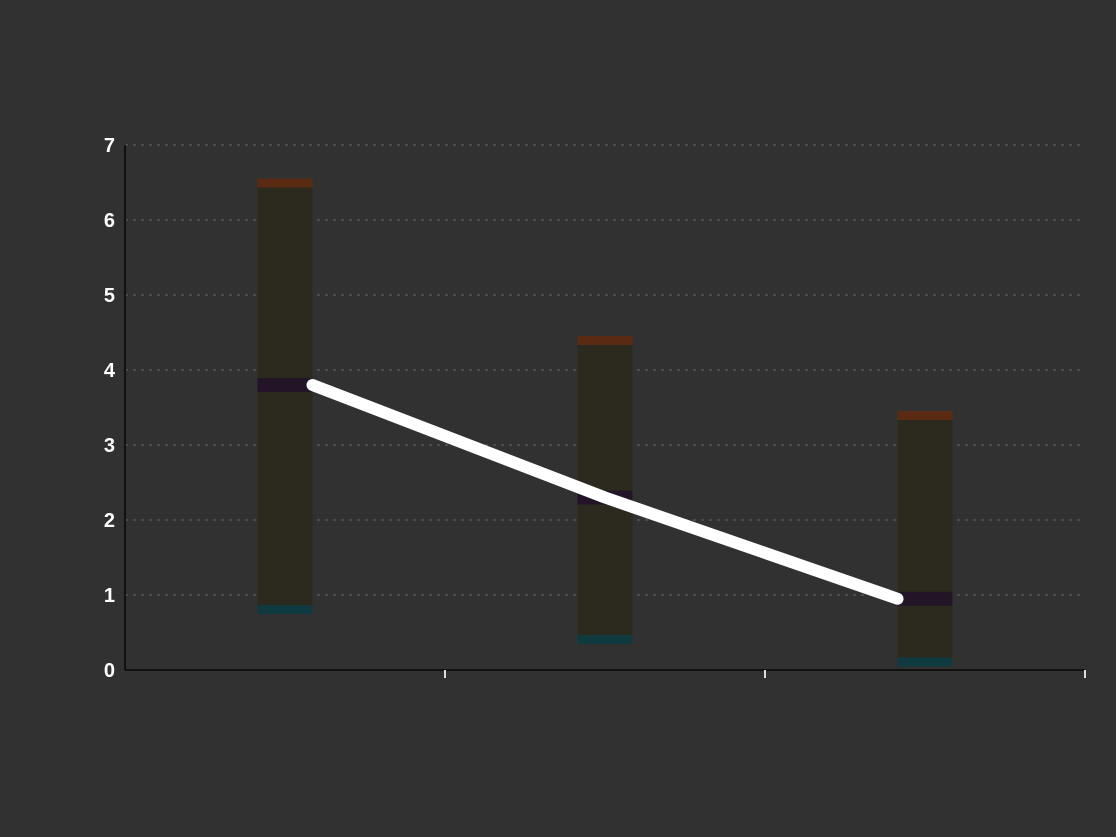 The height and width of the screenshot is (837, 1116). What do you see at coordinates (109, 446) in the screenshot?
I see `y-tick-label: 3` at bounding box center [109, 446].